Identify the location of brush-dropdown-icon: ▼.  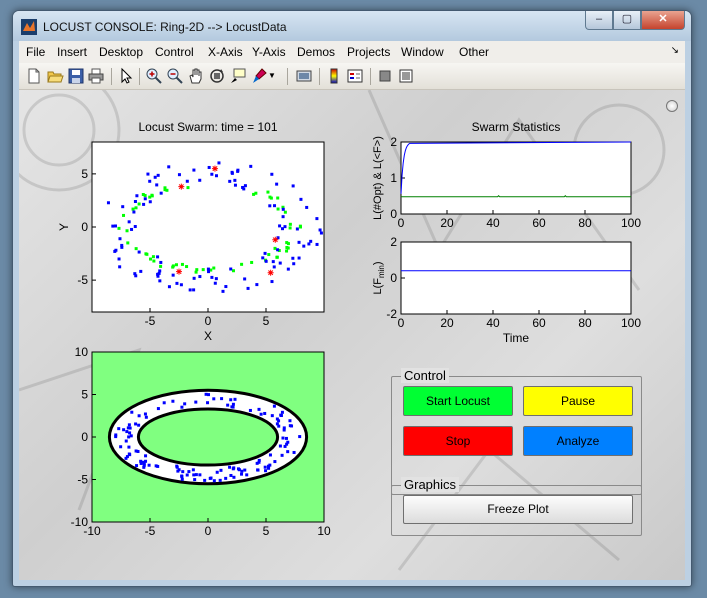
(272, 75).